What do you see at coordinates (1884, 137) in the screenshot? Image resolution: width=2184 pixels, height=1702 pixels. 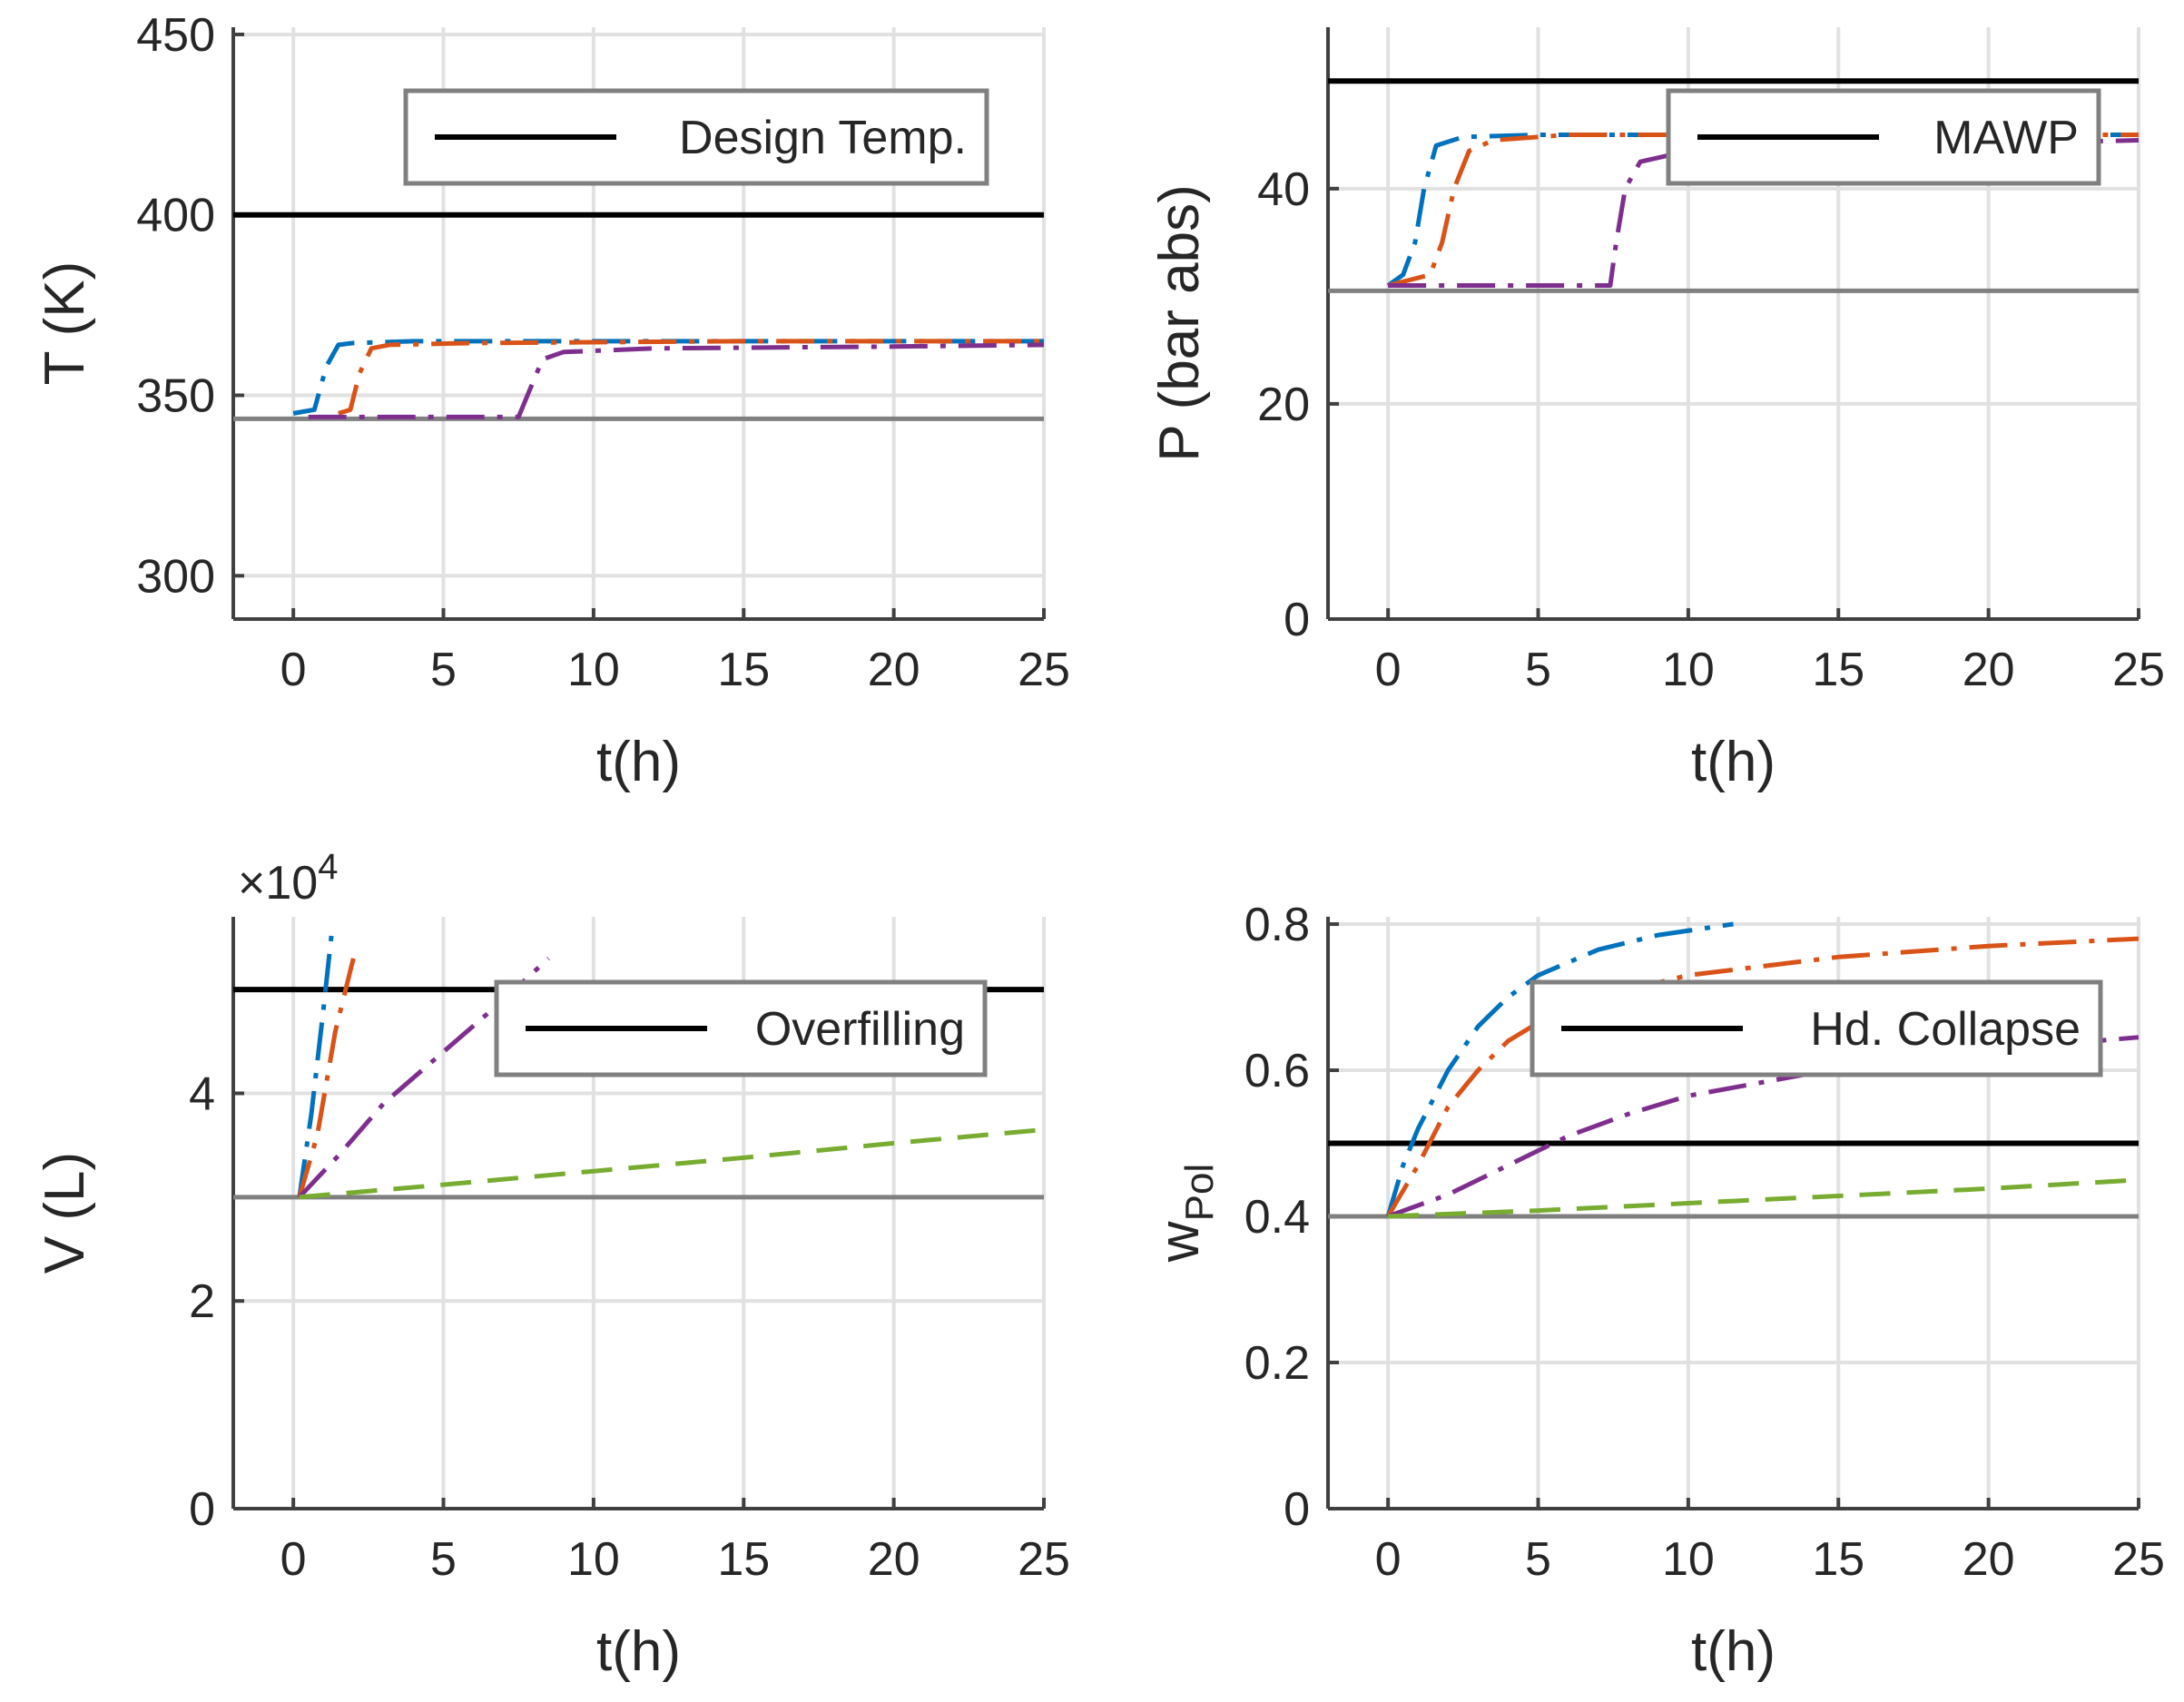 I see `legend: MAWP` at bounding box center [1884, 137].